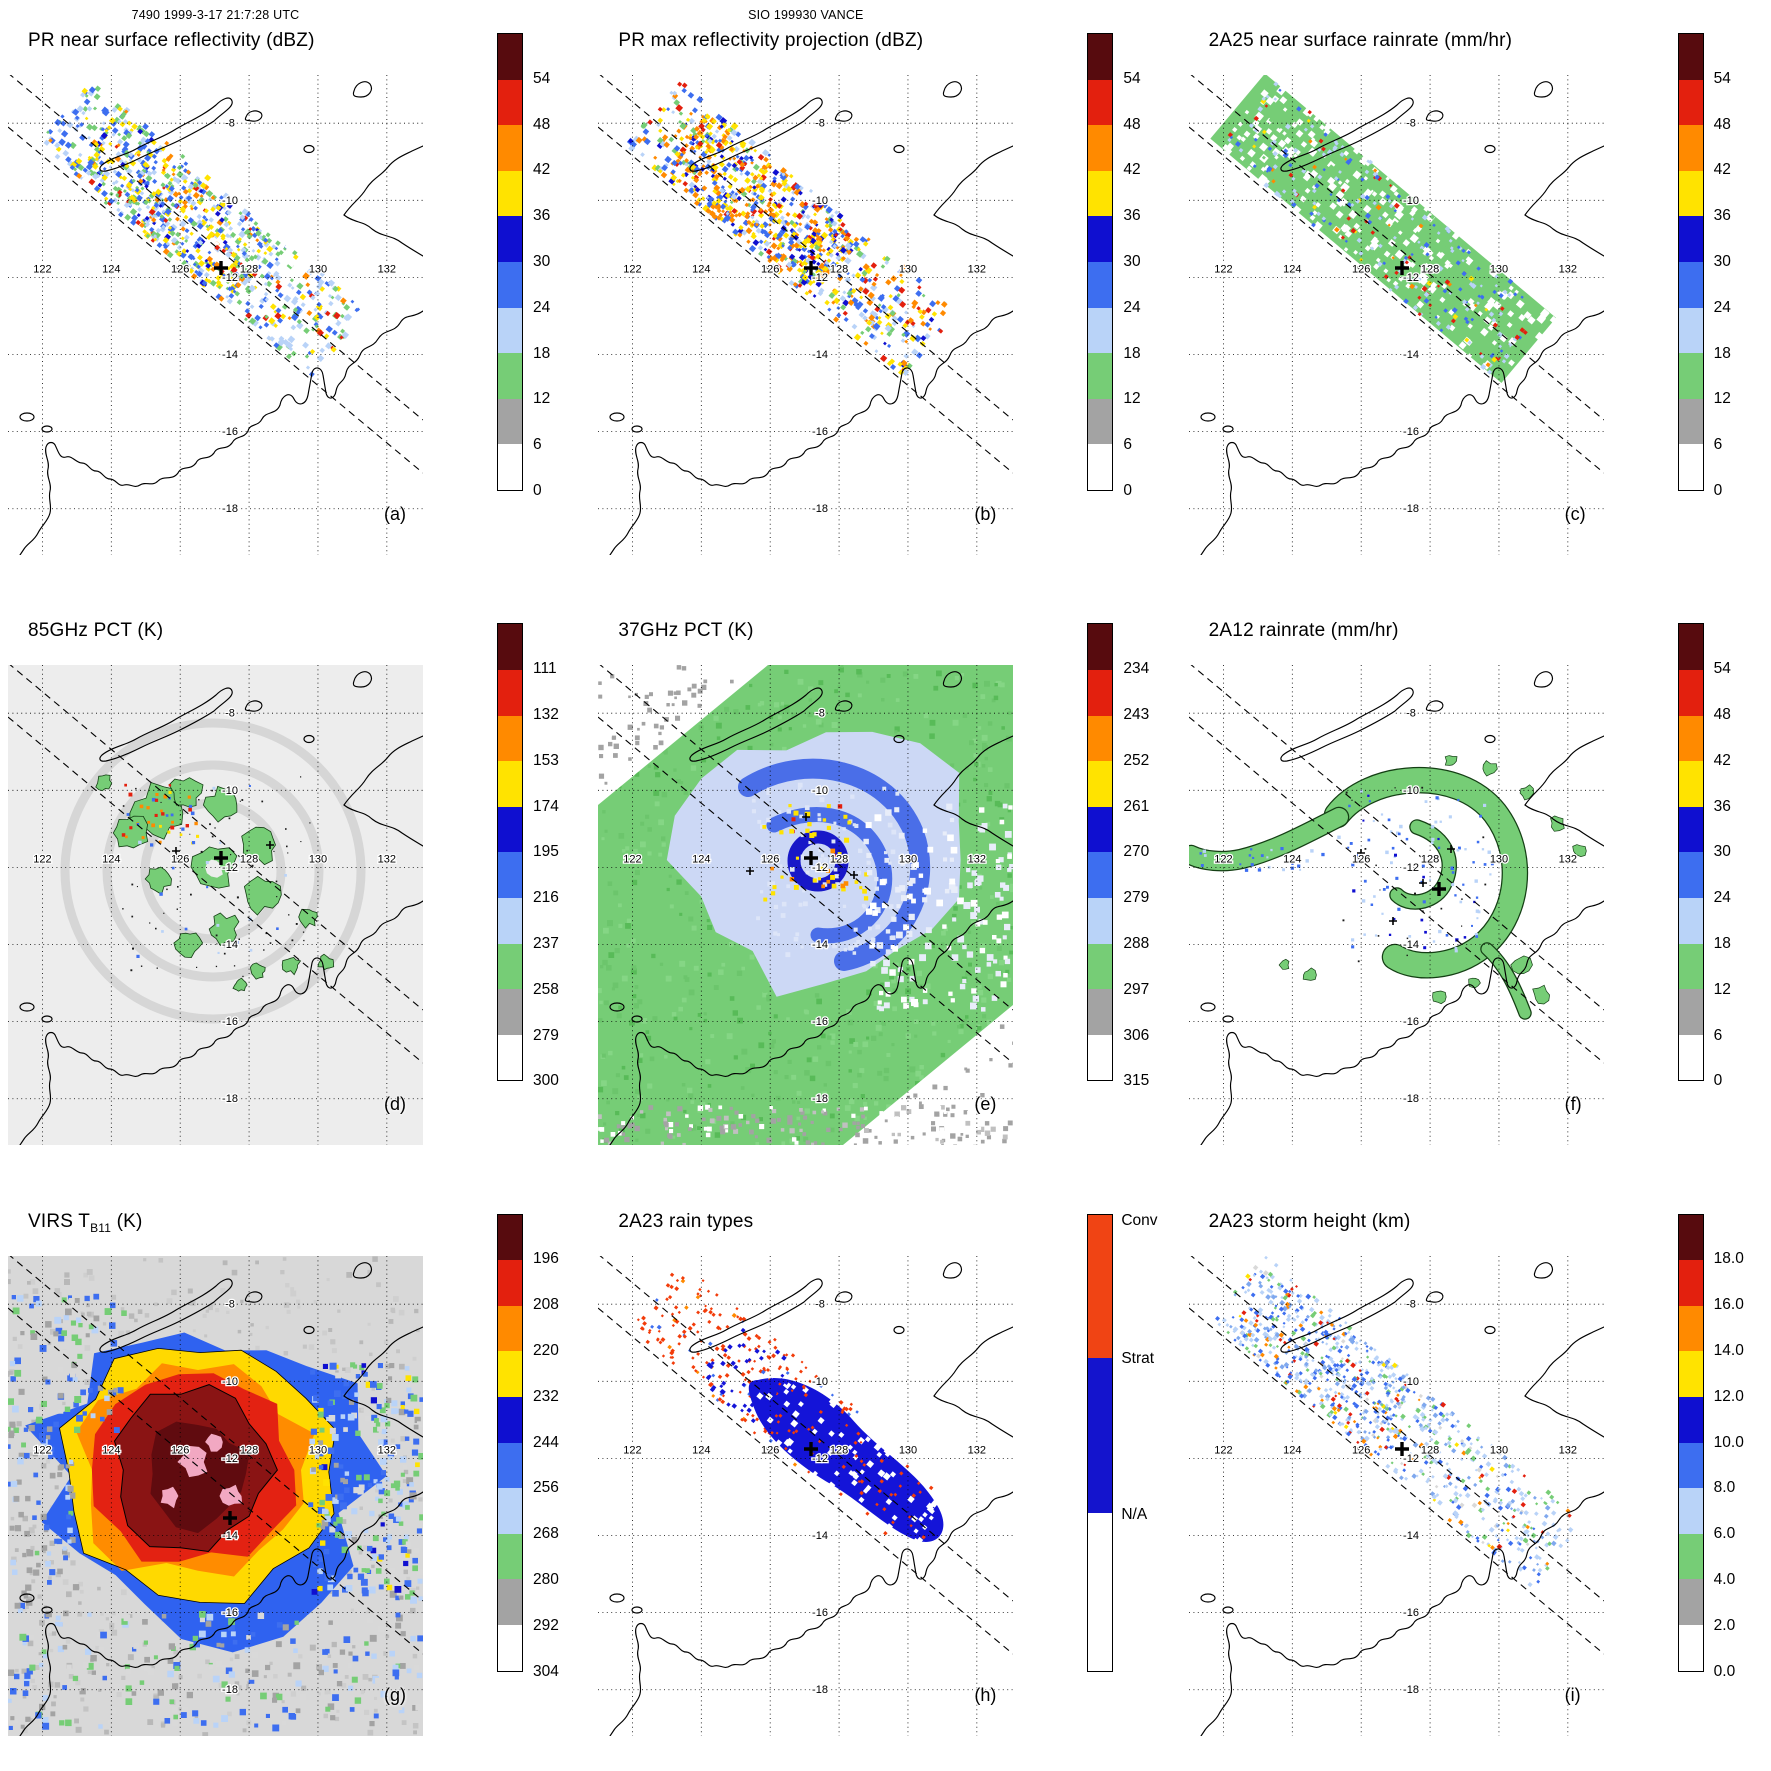  Describe the element at coordinates (771, 40) in the screenshot. I see `panel-title-b: PR max reflectivity projection (dBZ)` at that location.